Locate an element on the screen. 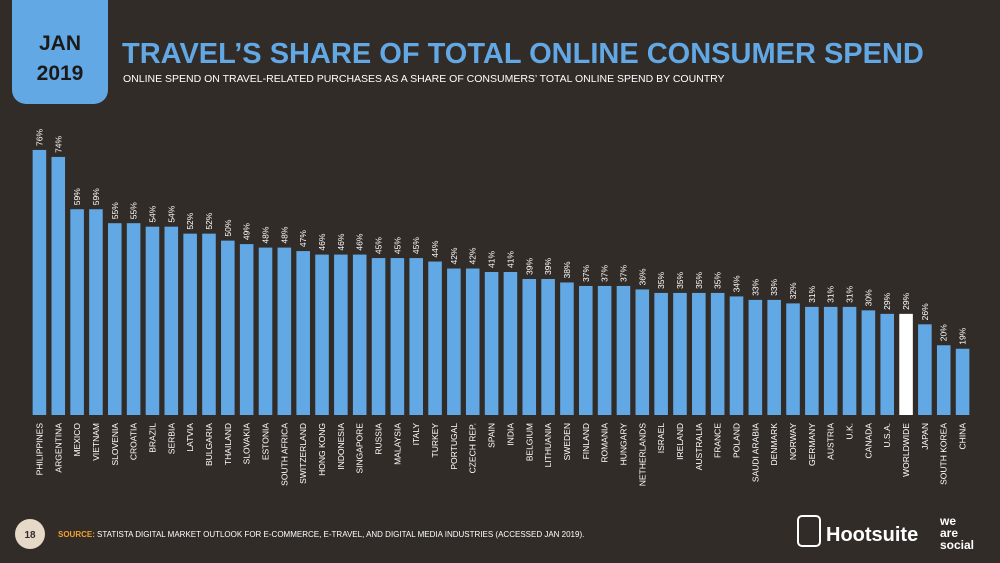  x-tick-label: SPAIN is located at coordinates (492, 435).